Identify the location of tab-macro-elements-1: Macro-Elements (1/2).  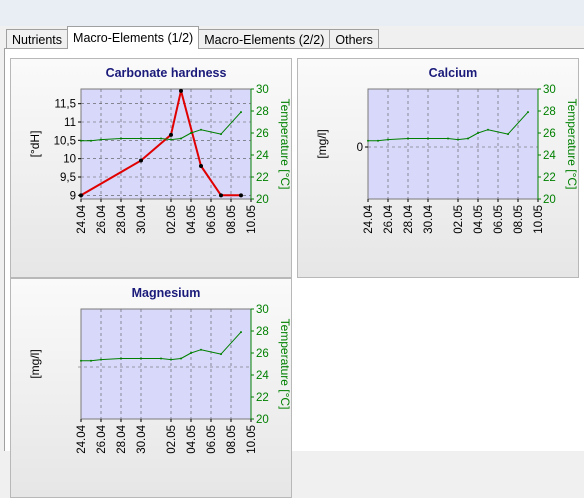
(133, 37).